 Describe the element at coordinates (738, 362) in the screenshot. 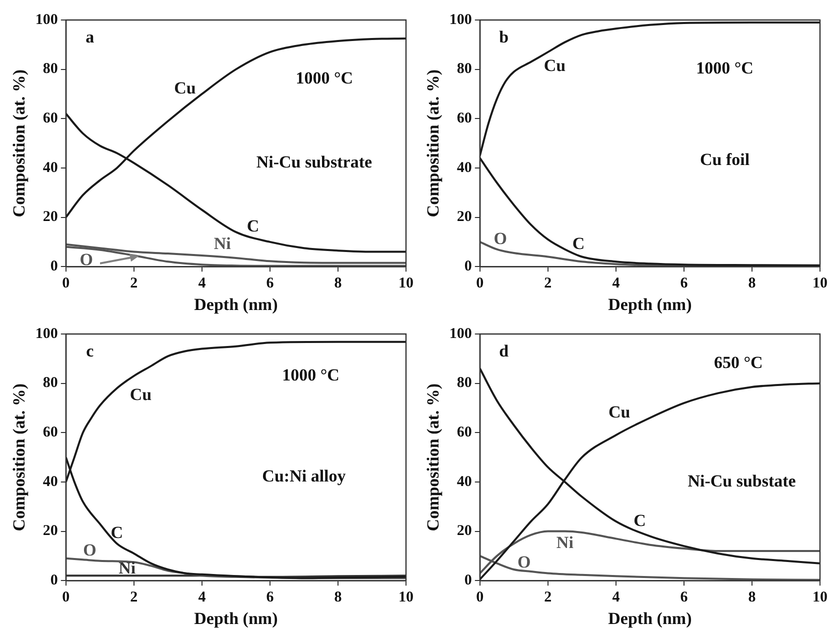

I see `annotation: 650 °C` at that location.